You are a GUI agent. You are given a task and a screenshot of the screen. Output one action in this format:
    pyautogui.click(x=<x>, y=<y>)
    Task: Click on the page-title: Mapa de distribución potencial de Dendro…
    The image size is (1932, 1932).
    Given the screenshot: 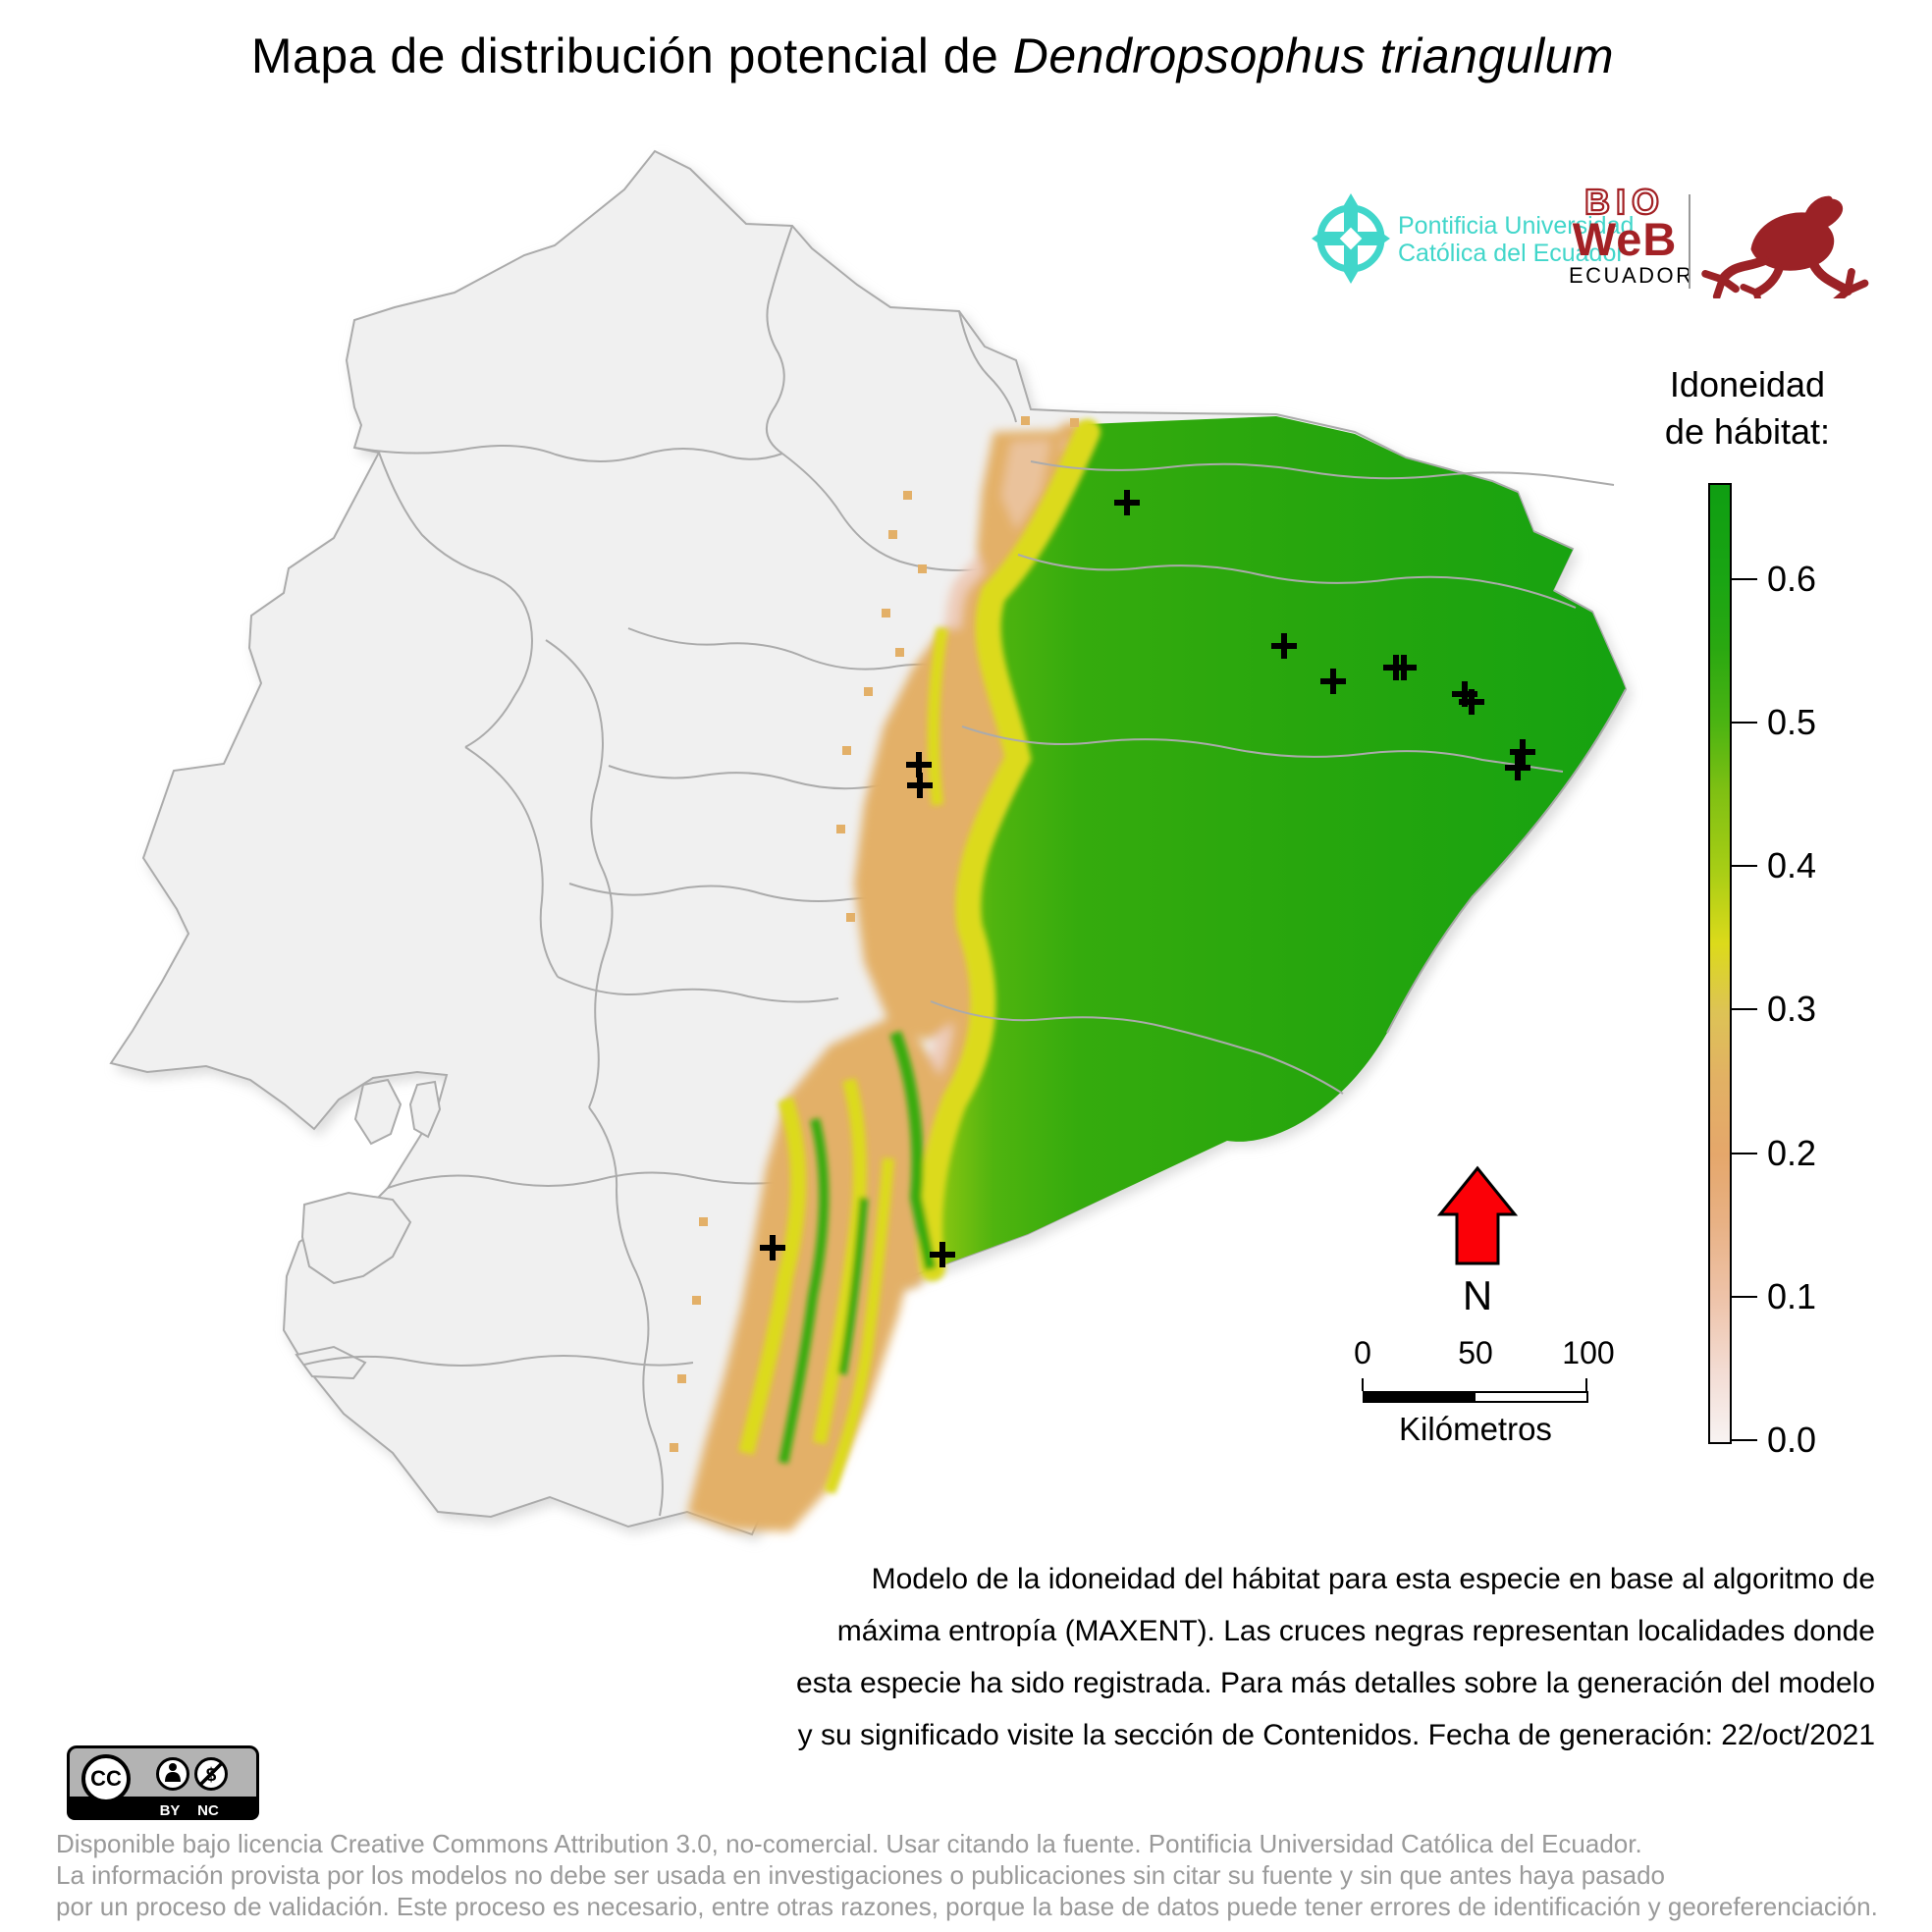 What is the action you would take?
    pyautogui.click(x=932, y=55)
    